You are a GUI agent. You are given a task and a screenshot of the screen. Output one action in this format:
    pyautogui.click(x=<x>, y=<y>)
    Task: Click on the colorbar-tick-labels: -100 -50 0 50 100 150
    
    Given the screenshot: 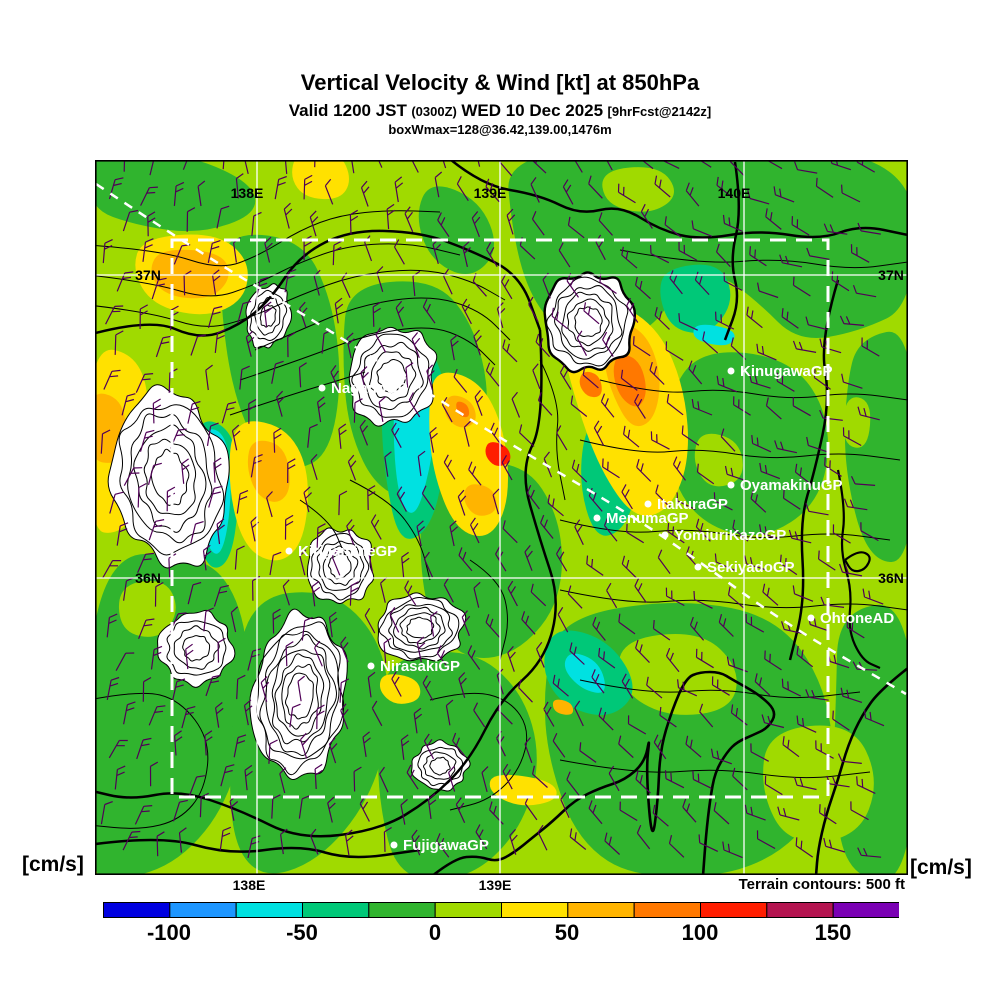 What is the action you would take?
    pyautogui.click(x=500, y=935)
    